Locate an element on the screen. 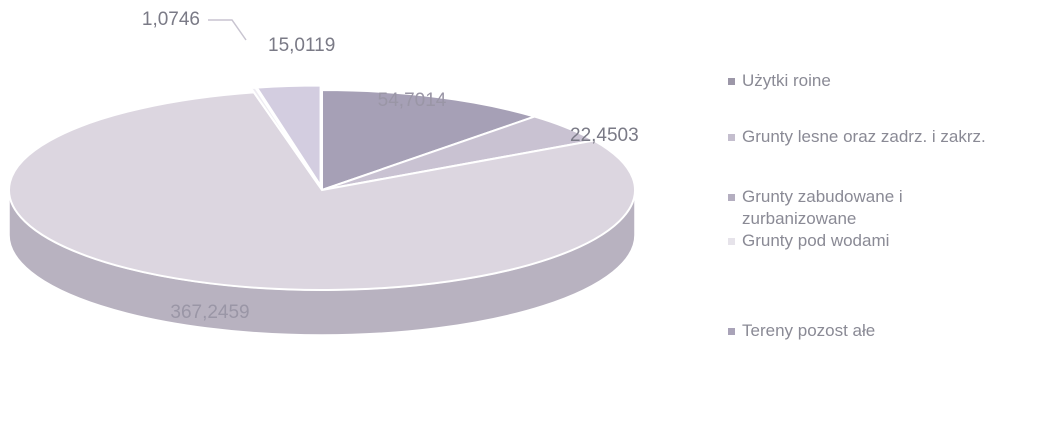  legend-item-0: Użytki roine is located at coordinates (850, 81).